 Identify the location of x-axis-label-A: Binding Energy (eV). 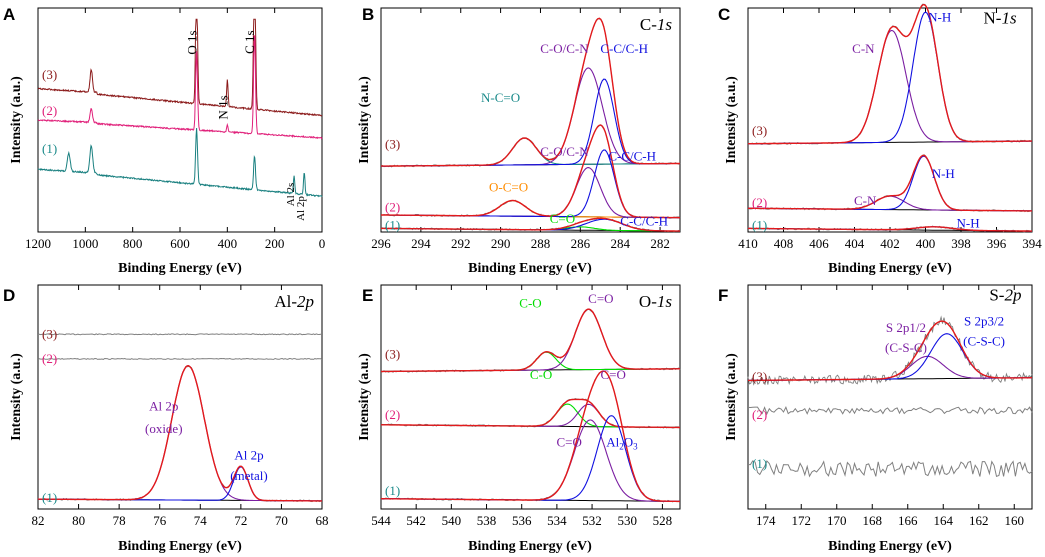
(180, 268).